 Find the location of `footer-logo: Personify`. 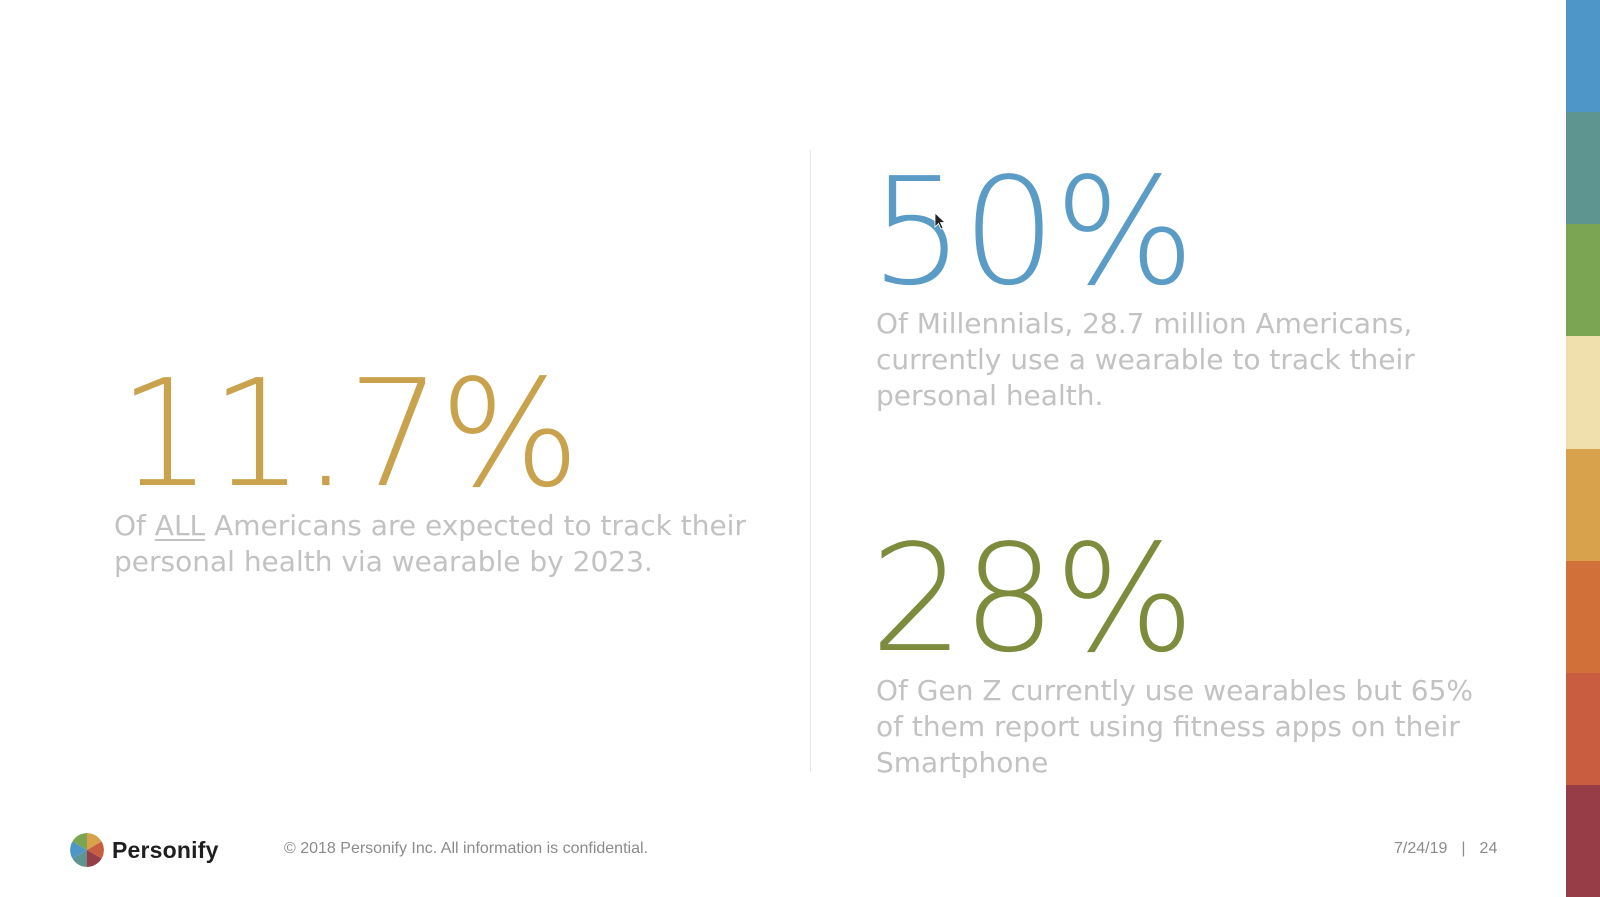

footer-logo: Personify is located at coordinates (144, 850).